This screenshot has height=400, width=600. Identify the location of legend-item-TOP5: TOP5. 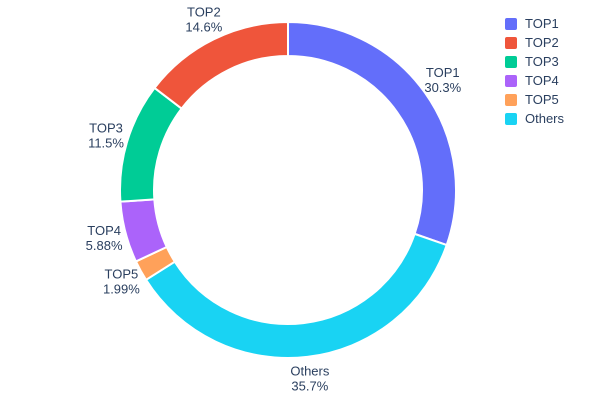
(534, 100).